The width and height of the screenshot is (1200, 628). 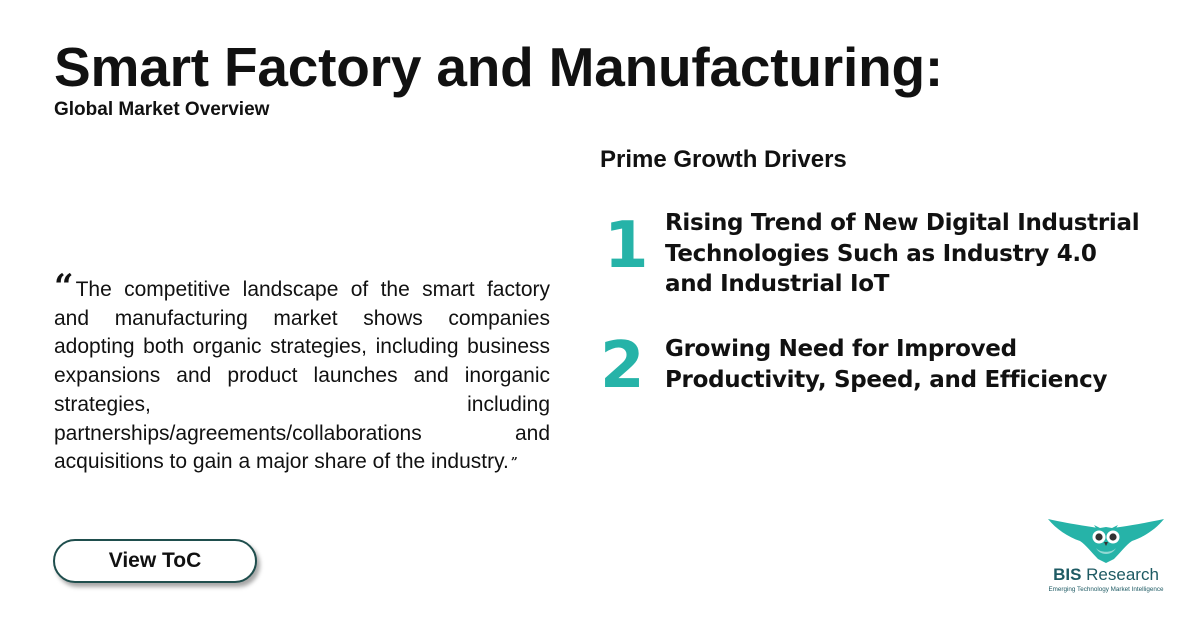 What do you see at coordinates (64, 287) in the screenshot?
I see `open-quote-icon: “` at bounding box center [64, 287].